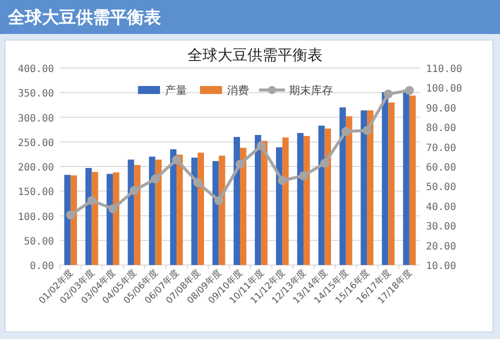 The width and height of the screenshot is (500, 339). I want to click on y-tick-label: 100.00, so click(36, 217).